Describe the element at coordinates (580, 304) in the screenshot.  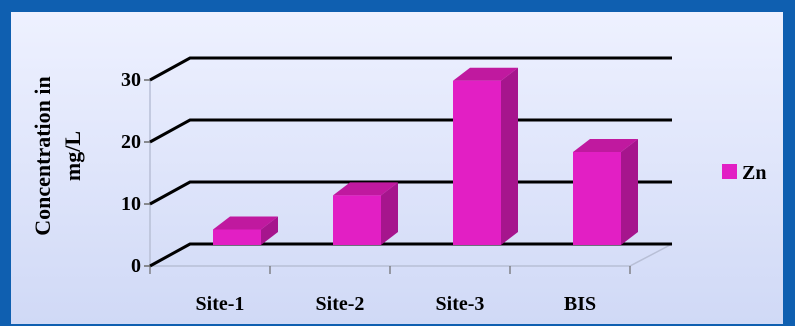
I see `x-tick-label-bis: BIS` at that location.